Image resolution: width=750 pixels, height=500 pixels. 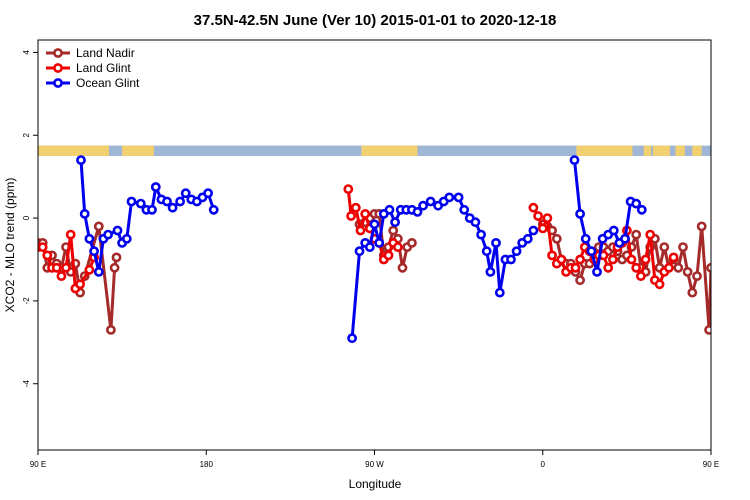 I want to click on legend-item-land-nadir: Land Nadir, so click(x=90, y=53).